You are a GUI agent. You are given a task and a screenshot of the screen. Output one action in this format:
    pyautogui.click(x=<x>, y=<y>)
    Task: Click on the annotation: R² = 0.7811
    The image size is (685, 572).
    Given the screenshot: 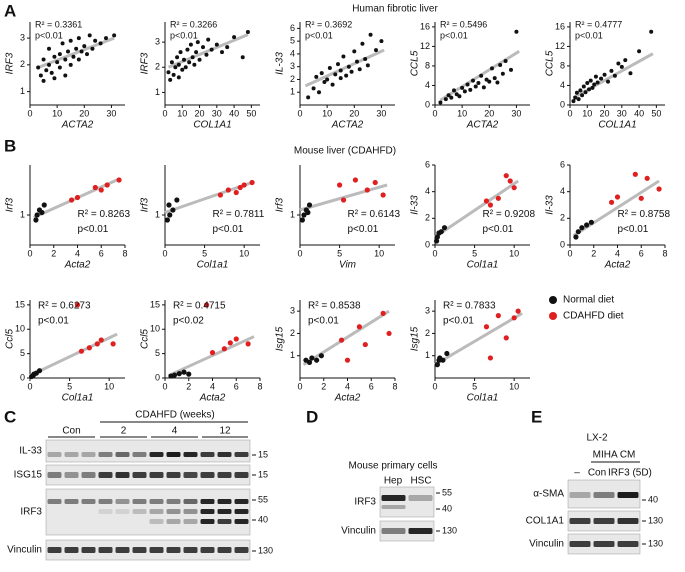 What is the action you would take?
    pyautogui.click(x=239, y=214)
    